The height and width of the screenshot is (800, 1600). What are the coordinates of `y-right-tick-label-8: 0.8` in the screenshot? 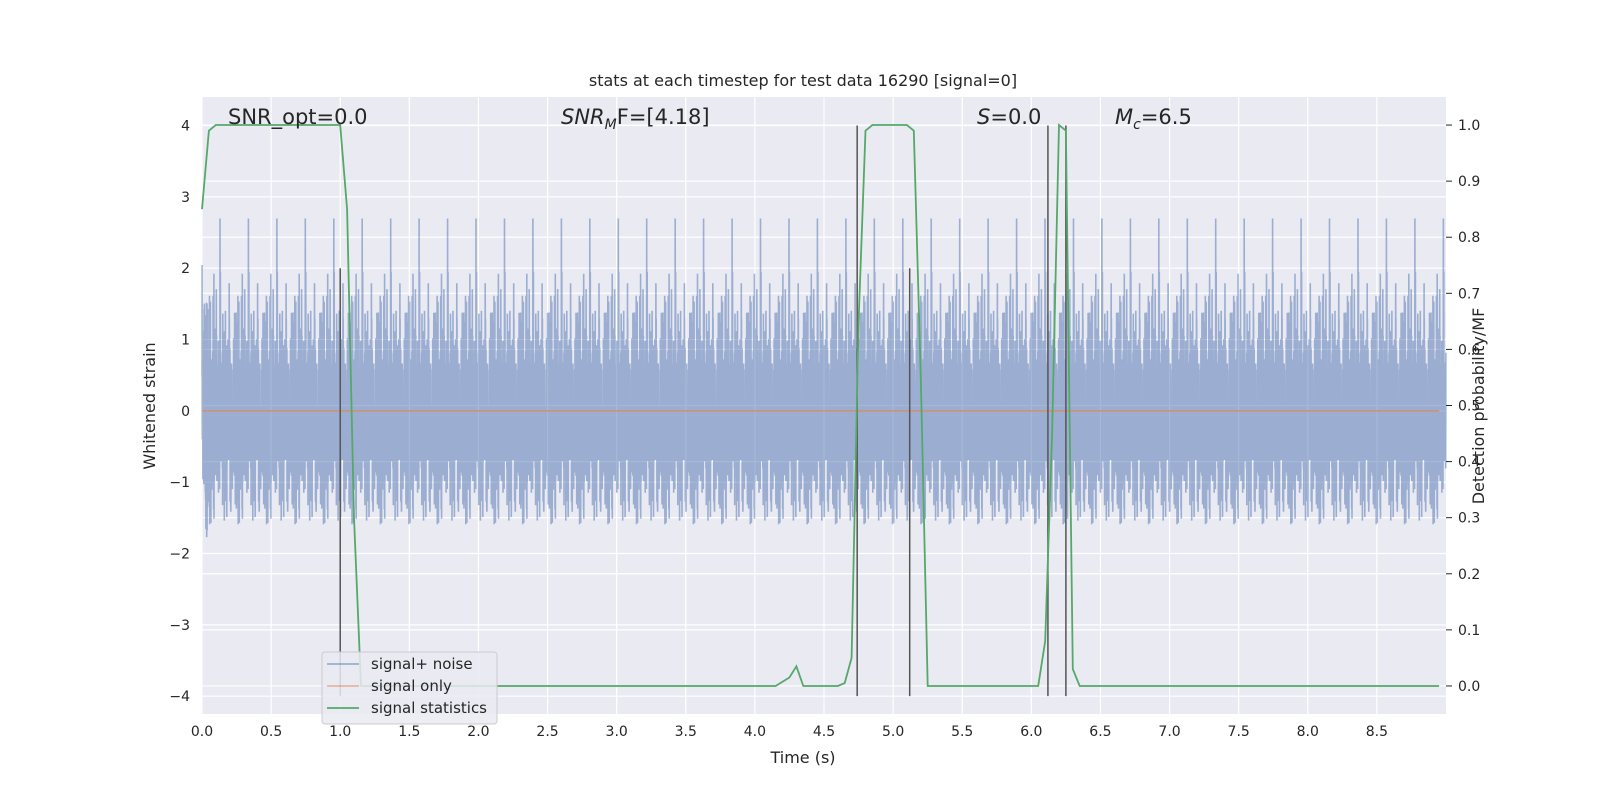 It's located at (1469, 238).